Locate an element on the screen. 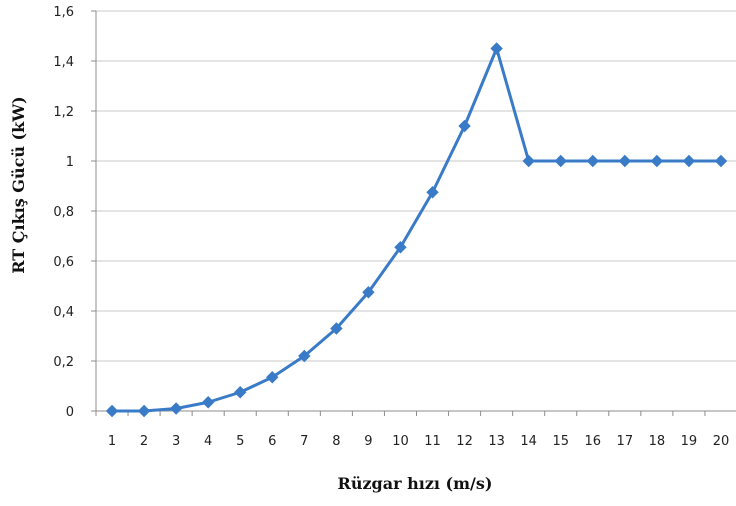  y-axis-title: RT Çıkış Gücü (kW) is located at coordinates (18, 184).